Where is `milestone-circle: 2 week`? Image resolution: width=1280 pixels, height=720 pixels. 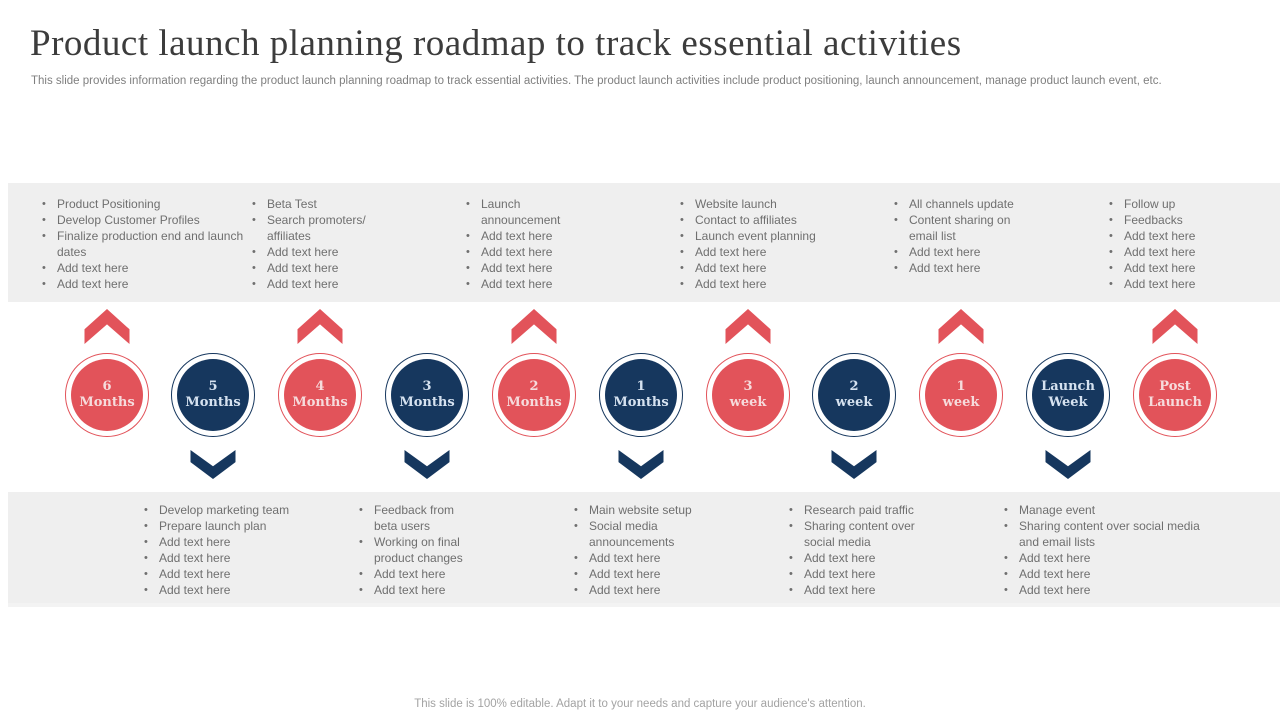
milestone-circle: 2 week is located at coordinates (854, 395).